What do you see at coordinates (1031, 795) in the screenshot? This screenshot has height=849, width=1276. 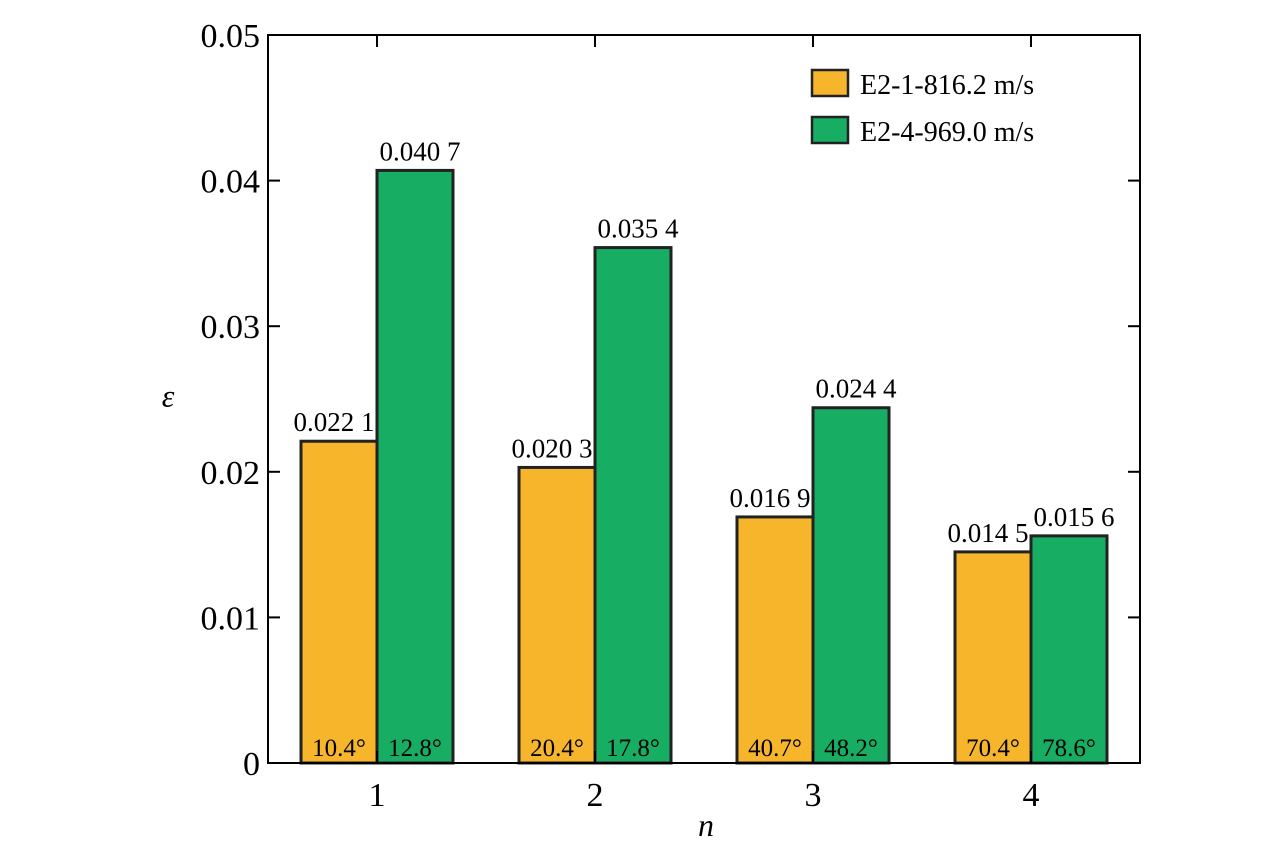 I see `x-tick-label: 4` at bounding box center [1031, 795].